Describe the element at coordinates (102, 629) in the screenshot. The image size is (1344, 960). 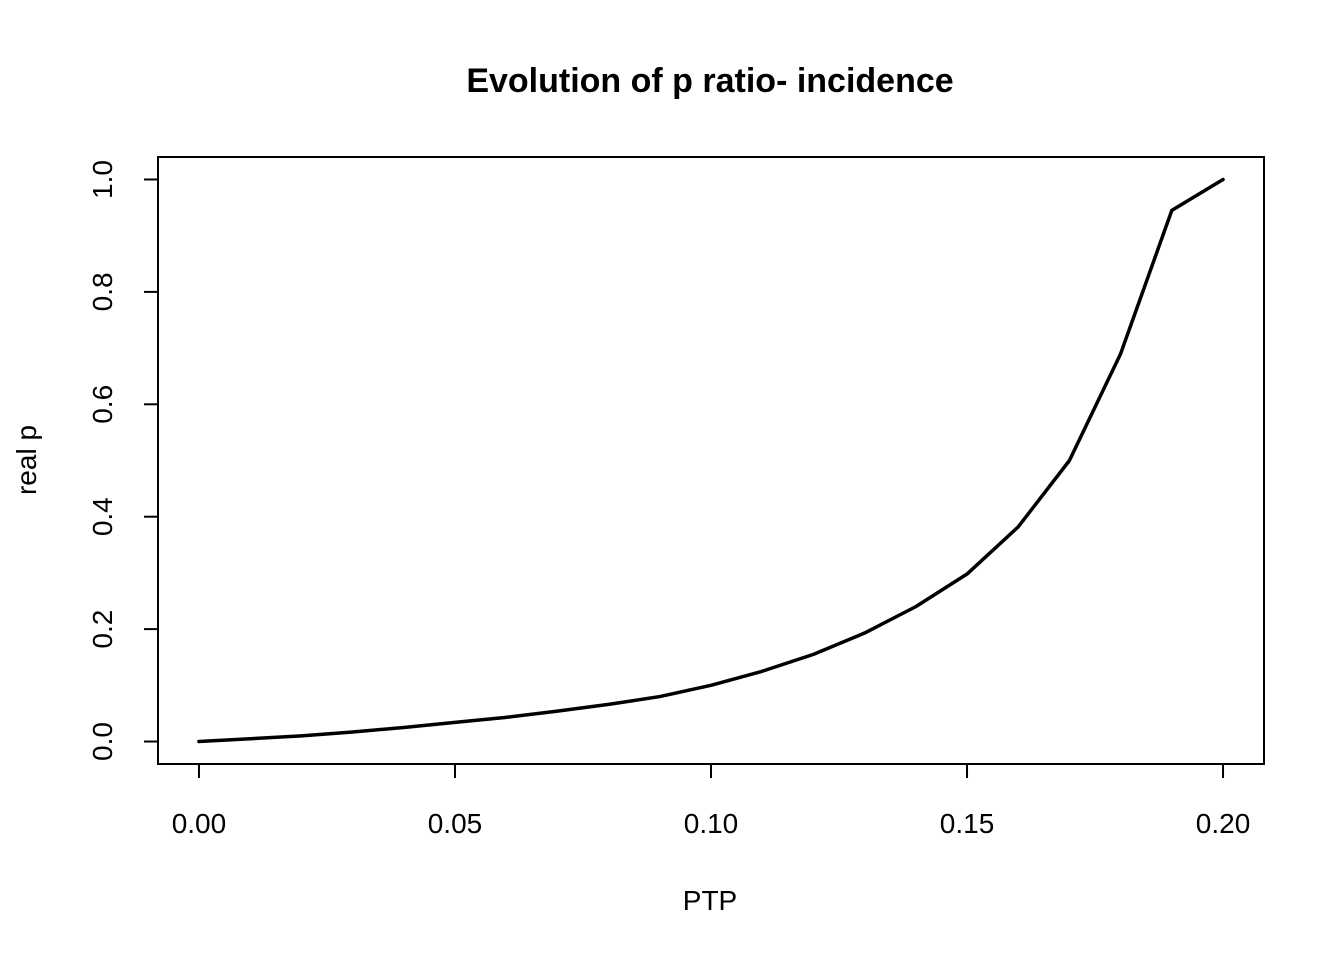
I see `y-tick-label: 0.2` at that location.